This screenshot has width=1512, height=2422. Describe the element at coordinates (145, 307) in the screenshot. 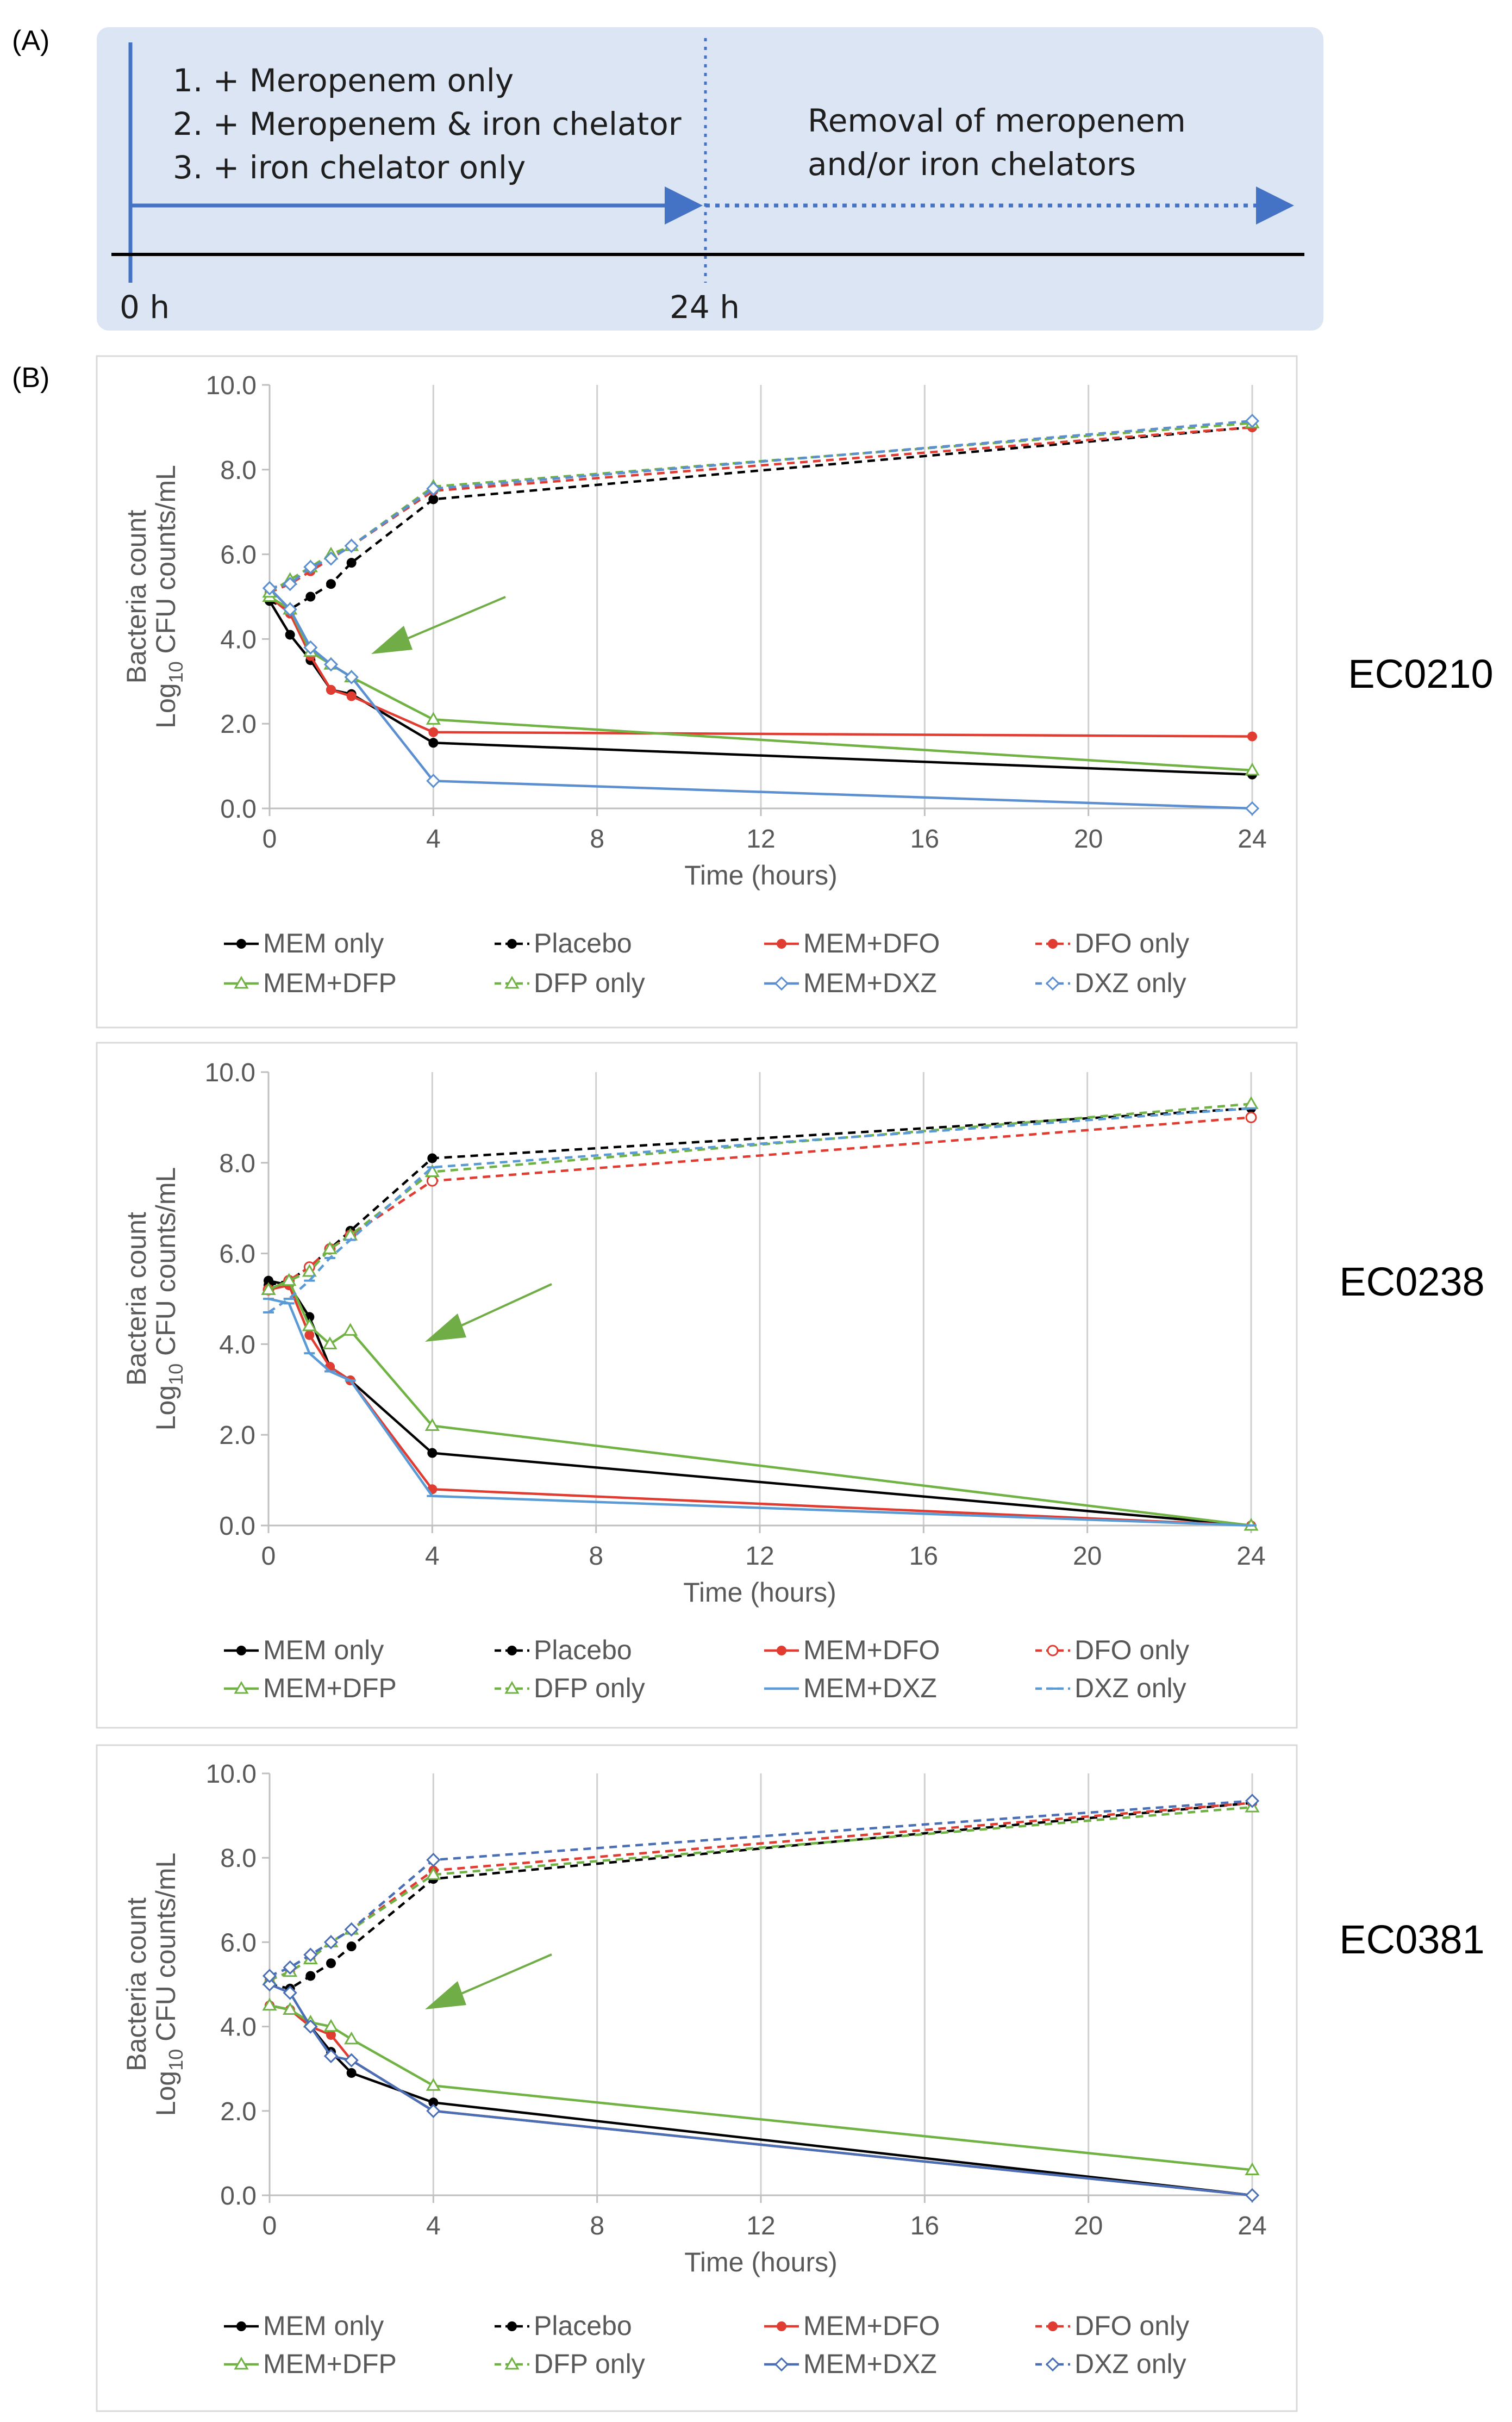

I see `time-start-label: 0 h` at that location.